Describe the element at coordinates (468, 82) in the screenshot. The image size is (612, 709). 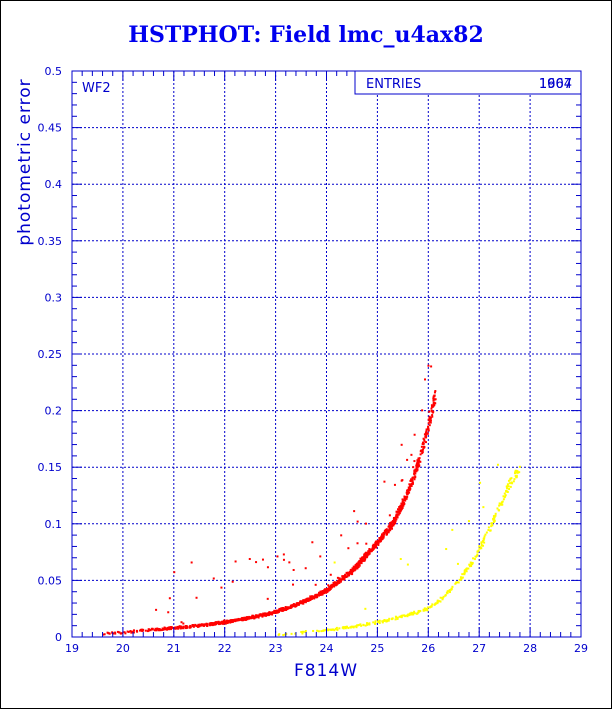
I see `stats-box-border` at that location.